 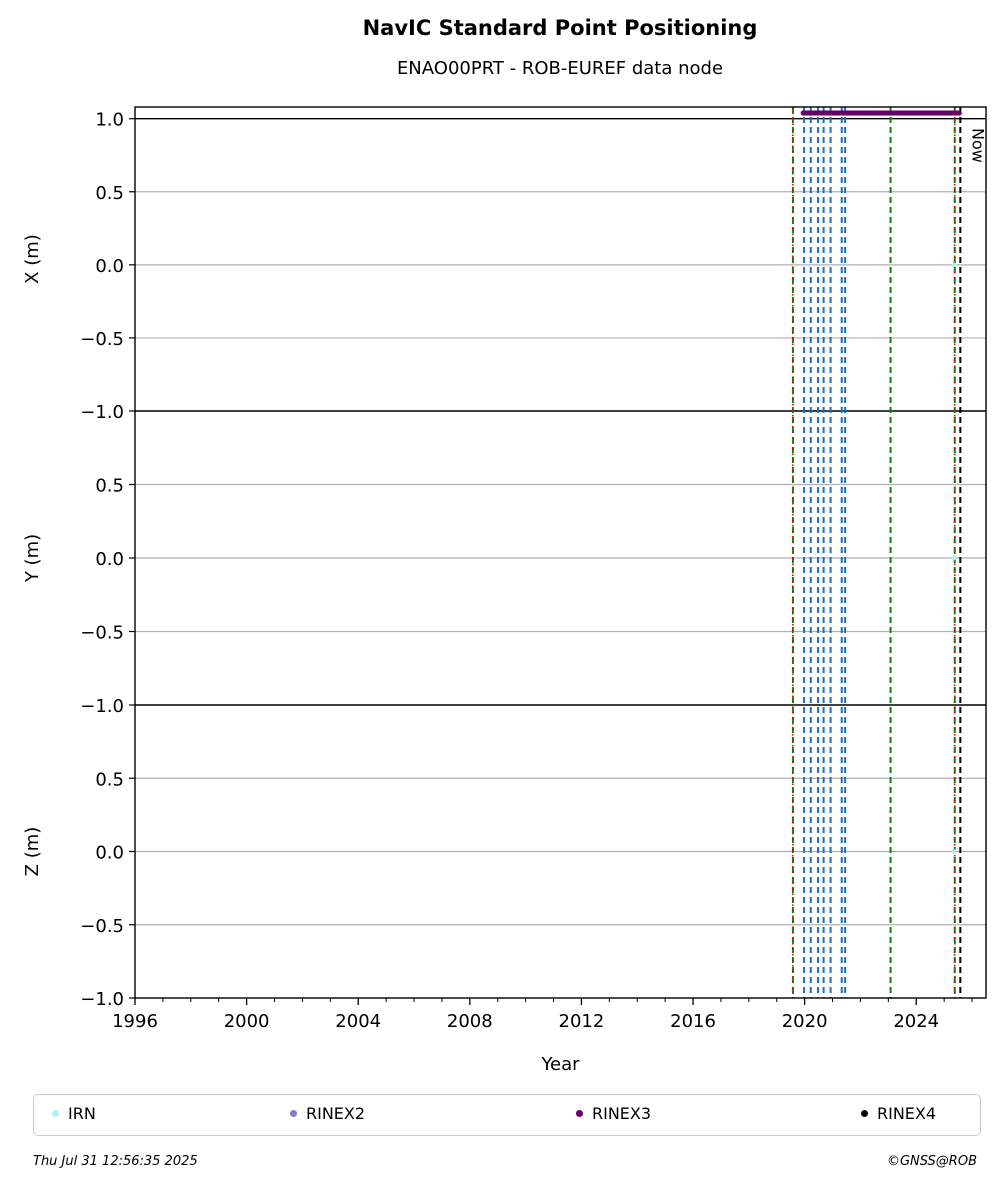 What do you see at coordinates (32, 558) in the screenshot?
I see `y-axis-label: Y (m)` at bounding box center [32, 558].